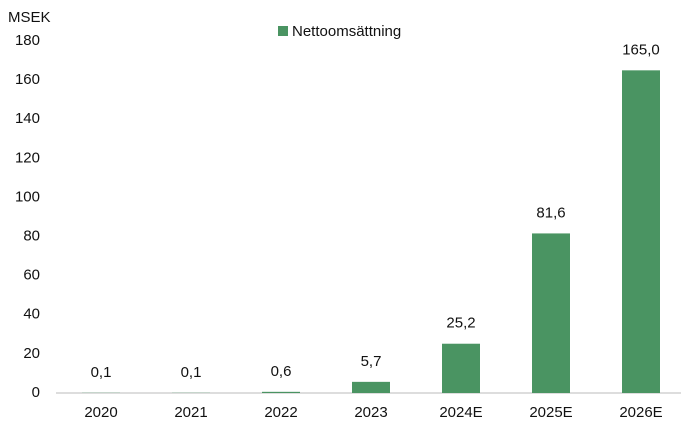 The height and width of the screenshot is (430, 681). What do you see at coordinates (31, 353) in the screenshot?
I see `y-tick-label: 20` at bounding box center [31, 353].